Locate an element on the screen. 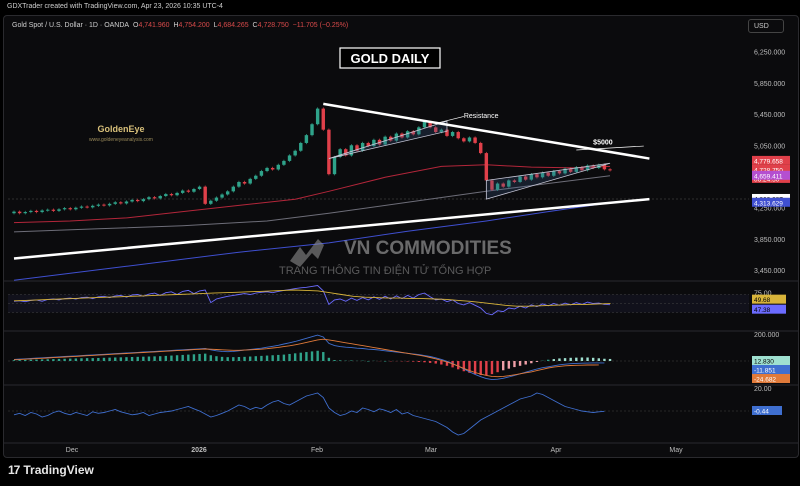 This screenshot has height=486, width=800. osc-tick: 20.00 is located at coordinates (763, 389).